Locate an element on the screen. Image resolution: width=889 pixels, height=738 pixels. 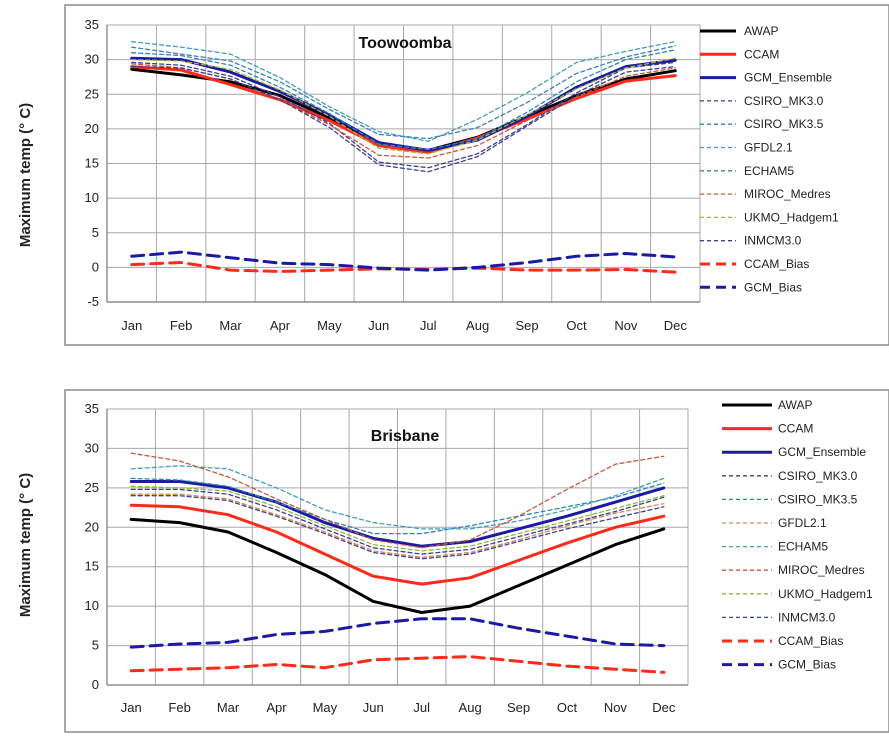
series-line-miroc-medres is located at coordinates (397, 500).